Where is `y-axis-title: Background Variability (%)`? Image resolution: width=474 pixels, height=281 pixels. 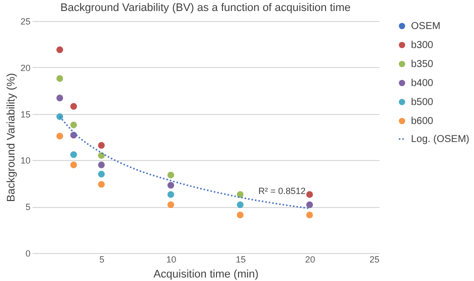
y-axis-title: Background Variability (%) is located at coordinates (11, 137).